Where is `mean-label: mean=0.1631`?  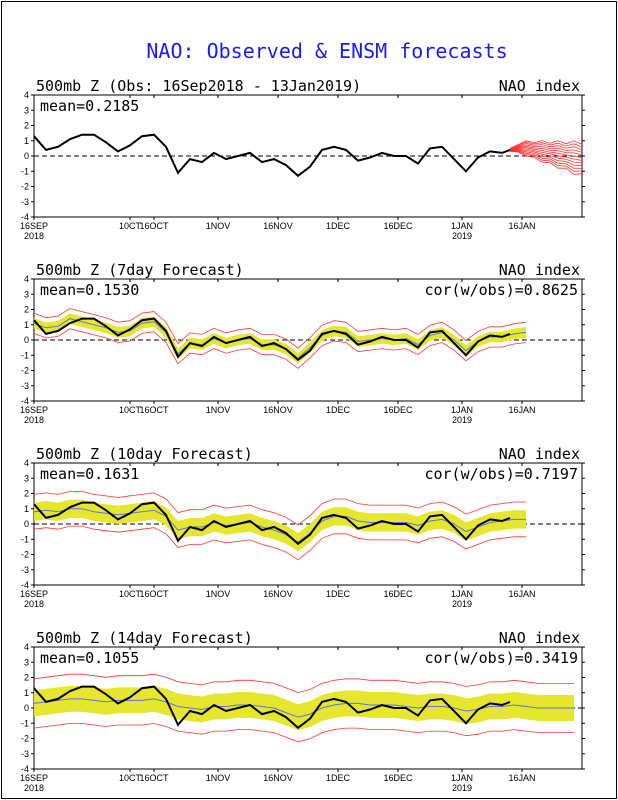
mean-label: mean=0.1631 is located at coordinates (89, 474).